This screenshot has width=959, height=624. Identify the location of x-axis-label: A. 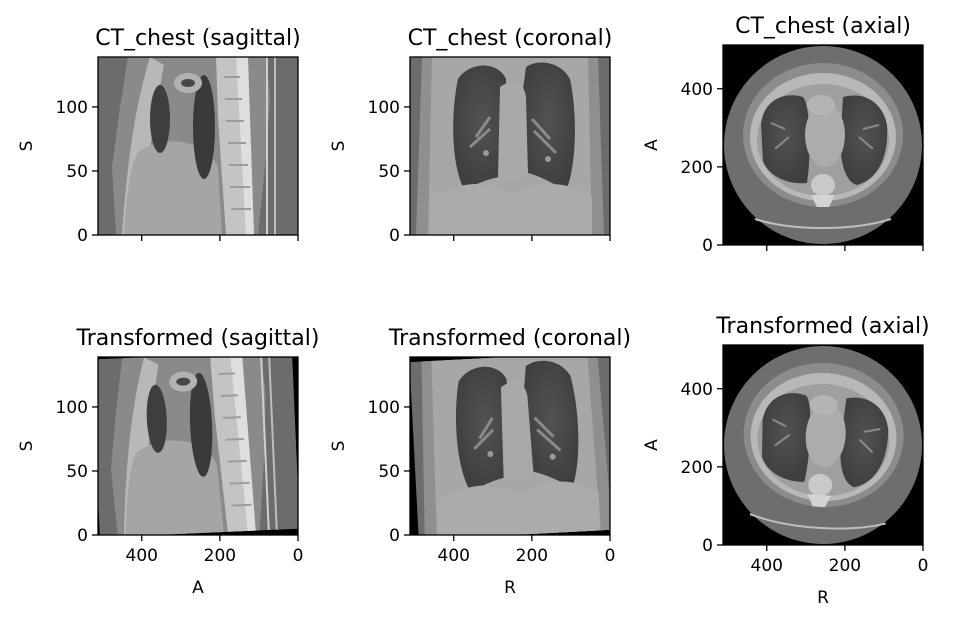
(198, 588).